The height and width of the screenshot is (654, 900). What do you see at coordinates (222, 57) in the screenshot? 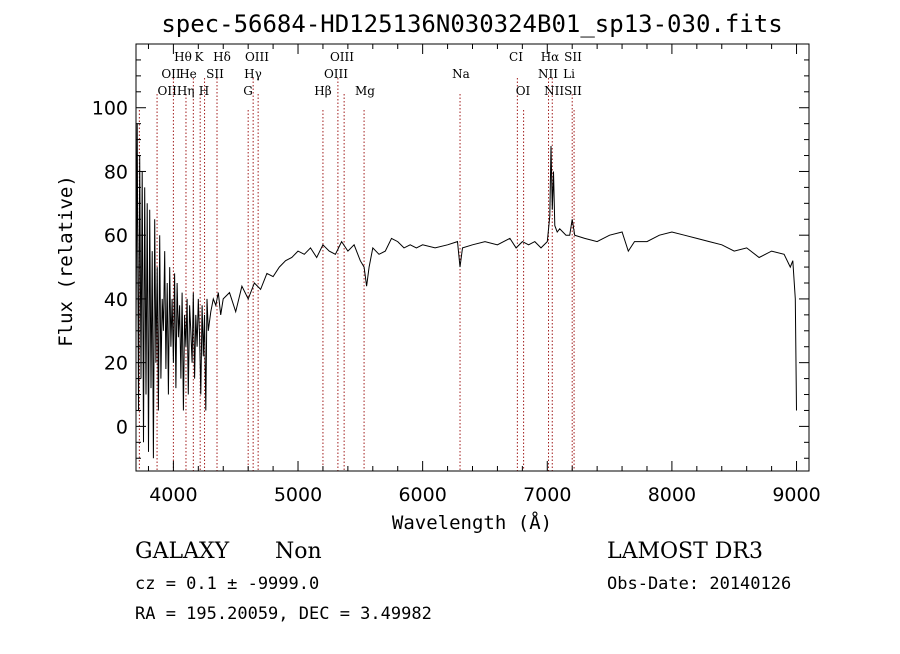
I see `emission-line-label: Hδ` at bounding box center [222, 57].